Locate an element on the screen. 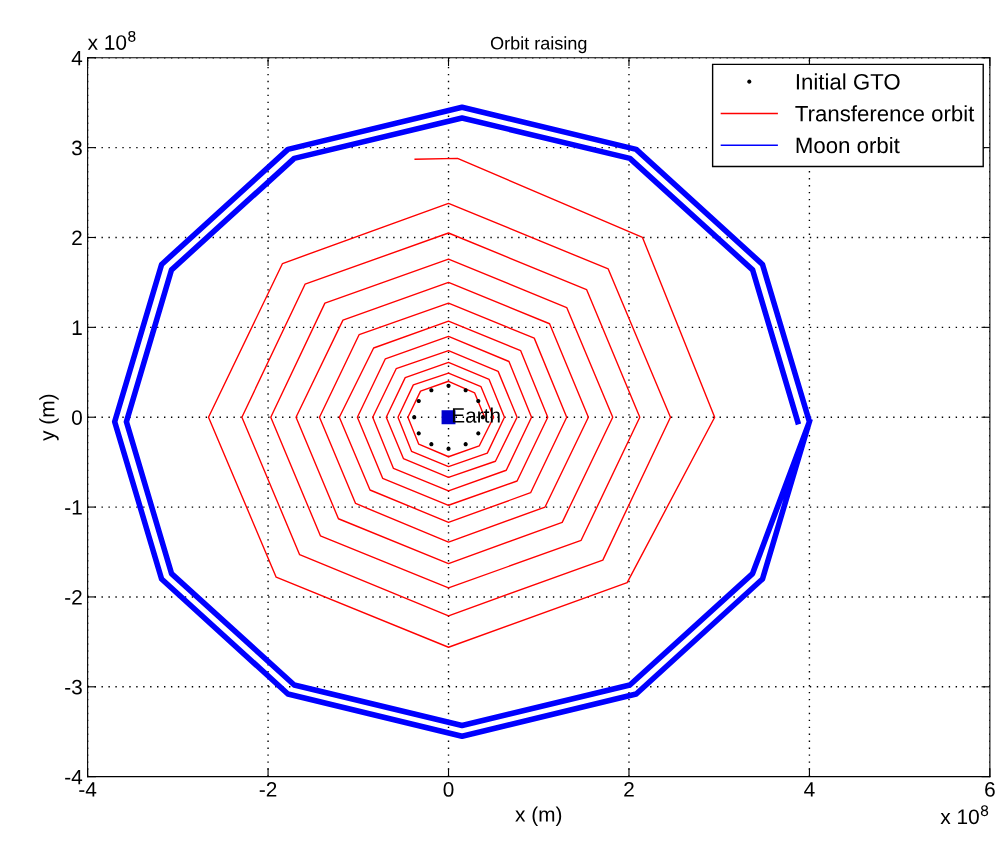  x-tick-label: 2 is located at coordinates (629, 789).